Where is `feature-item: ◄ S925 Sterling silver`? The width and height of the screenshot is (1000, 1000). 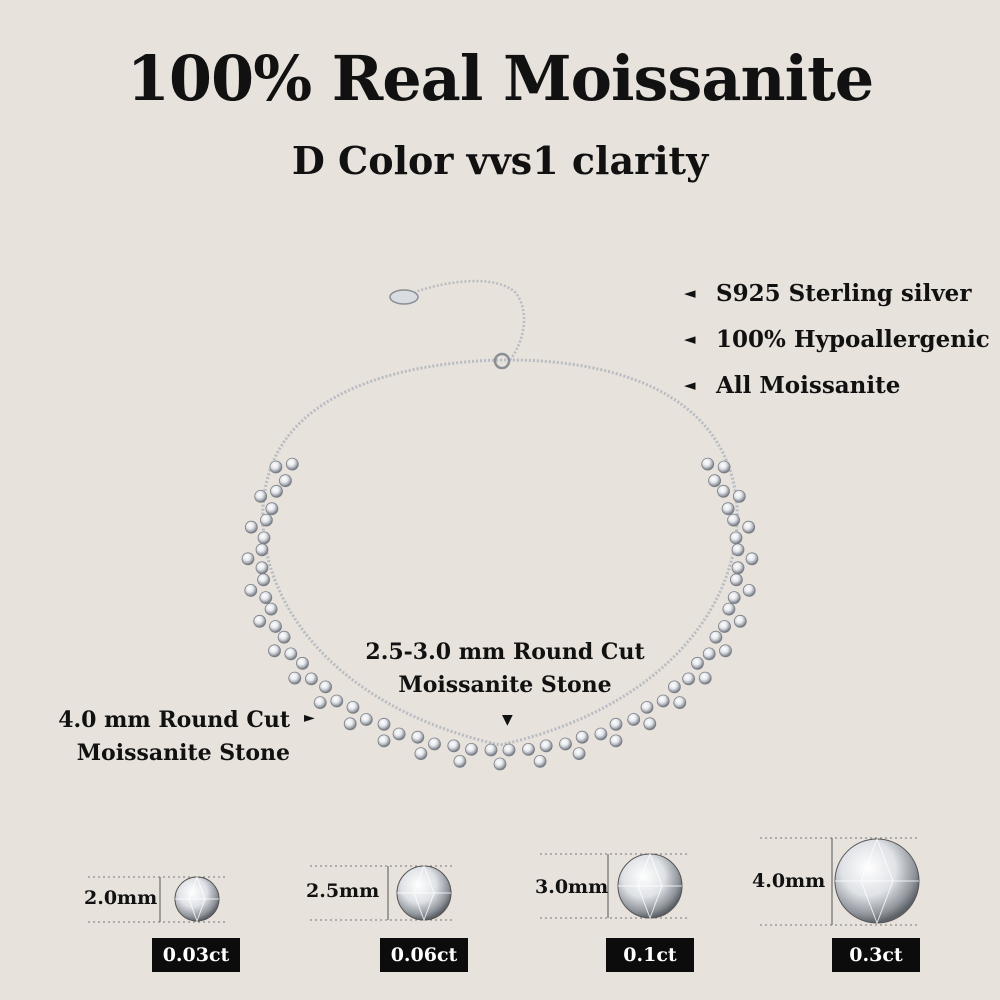 feature-item: ◄ S925 Sterling silver is located at coordinates (837, 293).